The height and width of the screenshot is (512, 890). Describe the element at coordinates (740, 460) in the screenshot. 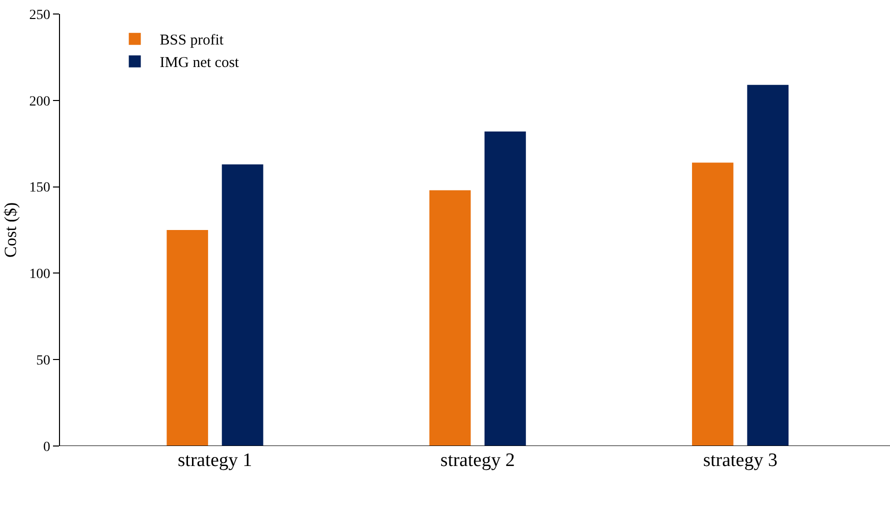

I see `x-tick-label: strategy 3` at that location.